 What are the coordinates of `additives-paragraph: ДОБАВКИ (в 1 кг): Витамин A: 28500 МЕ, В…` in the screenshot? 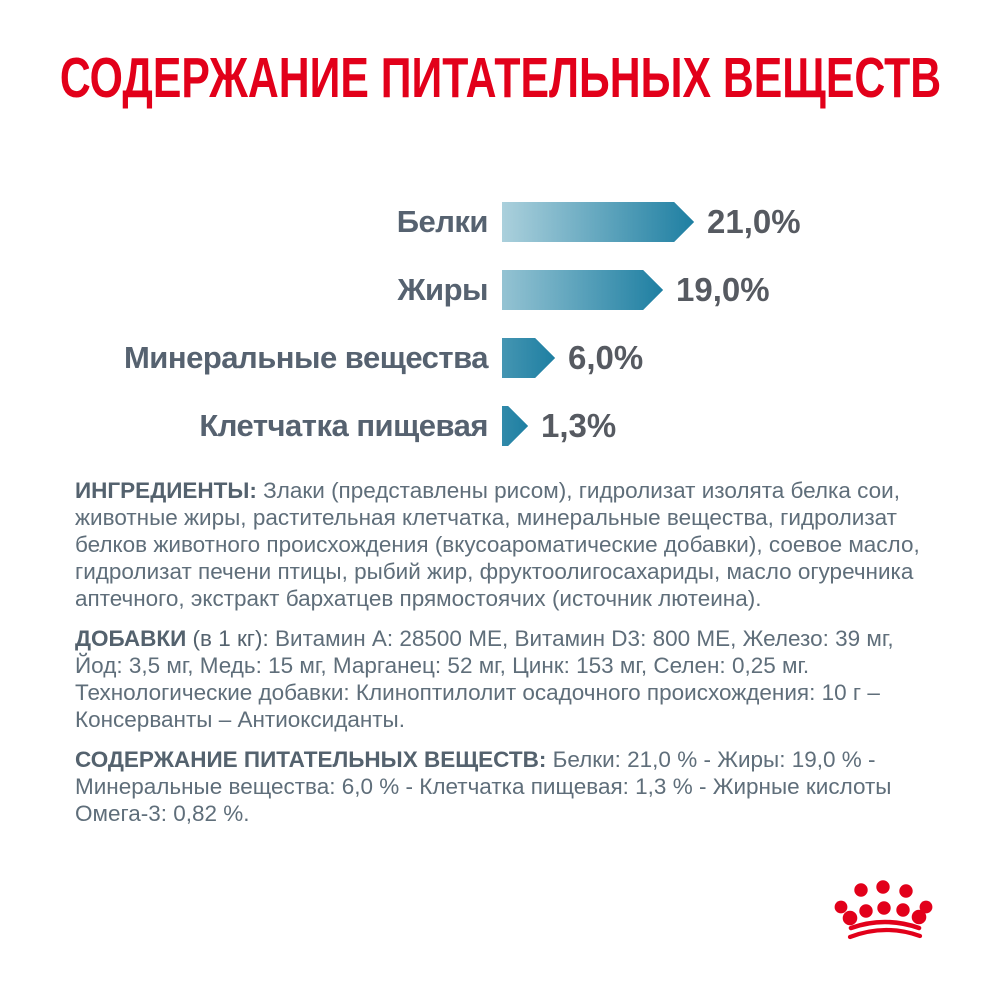 It's located at (506, 679).